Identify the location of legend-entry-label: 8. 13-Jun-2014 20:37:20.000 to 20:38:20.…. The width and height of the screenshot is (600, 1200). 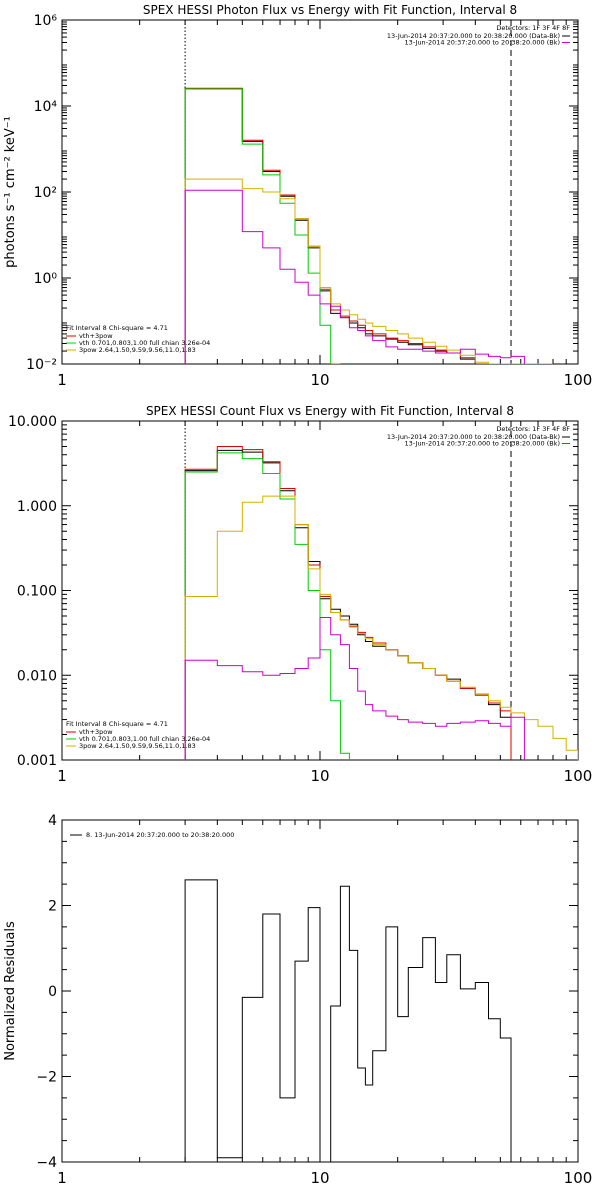
(160, 835).